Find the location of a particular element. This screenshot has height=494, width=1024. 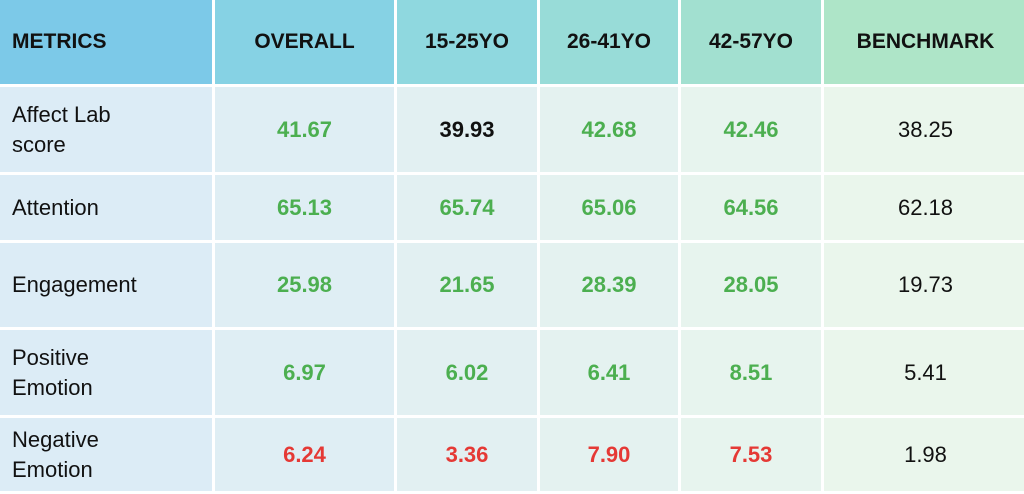

column-header: METRICS is located at coordinates (106, 42).